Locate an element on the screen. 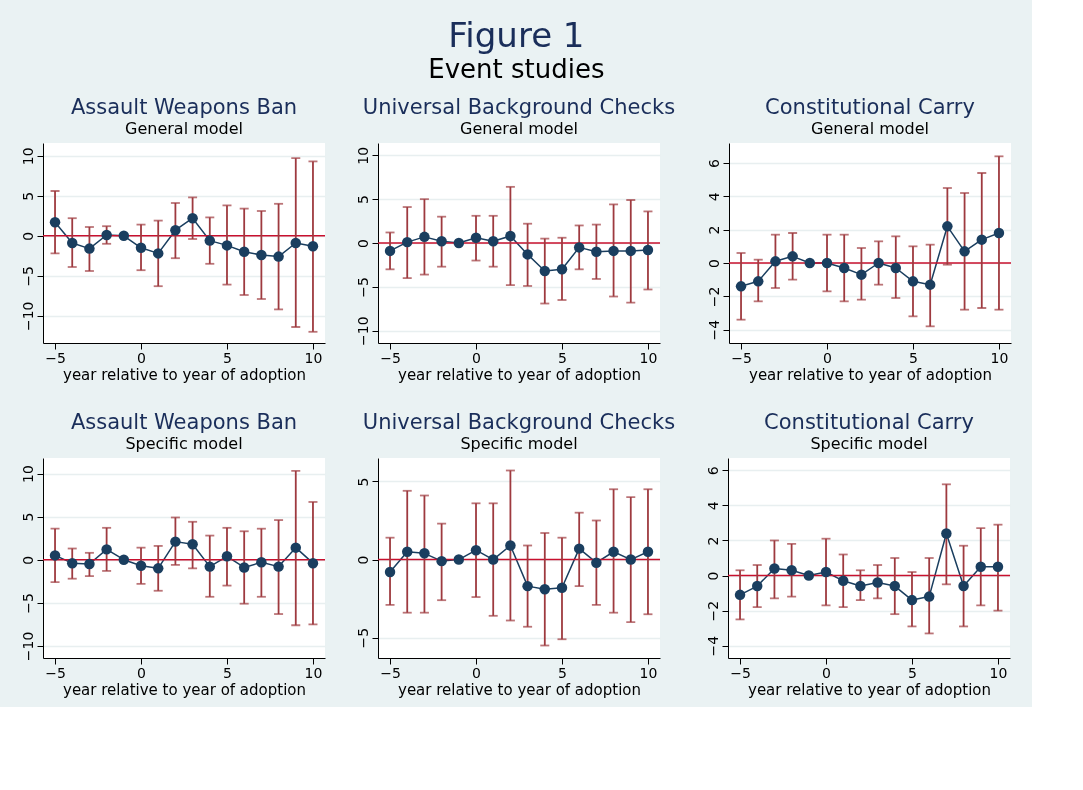 Image resolution: width=1083 pixels, height=790 pixels. y-tick-label: −4 is located at coordinates (713, 330).